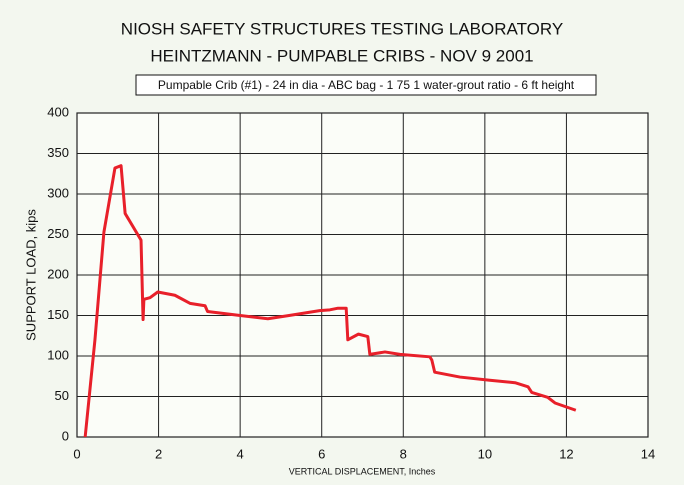  Describe the element at coordinates (62, 395) in the screenshot. I see `y-tick-label: 50` at that location.